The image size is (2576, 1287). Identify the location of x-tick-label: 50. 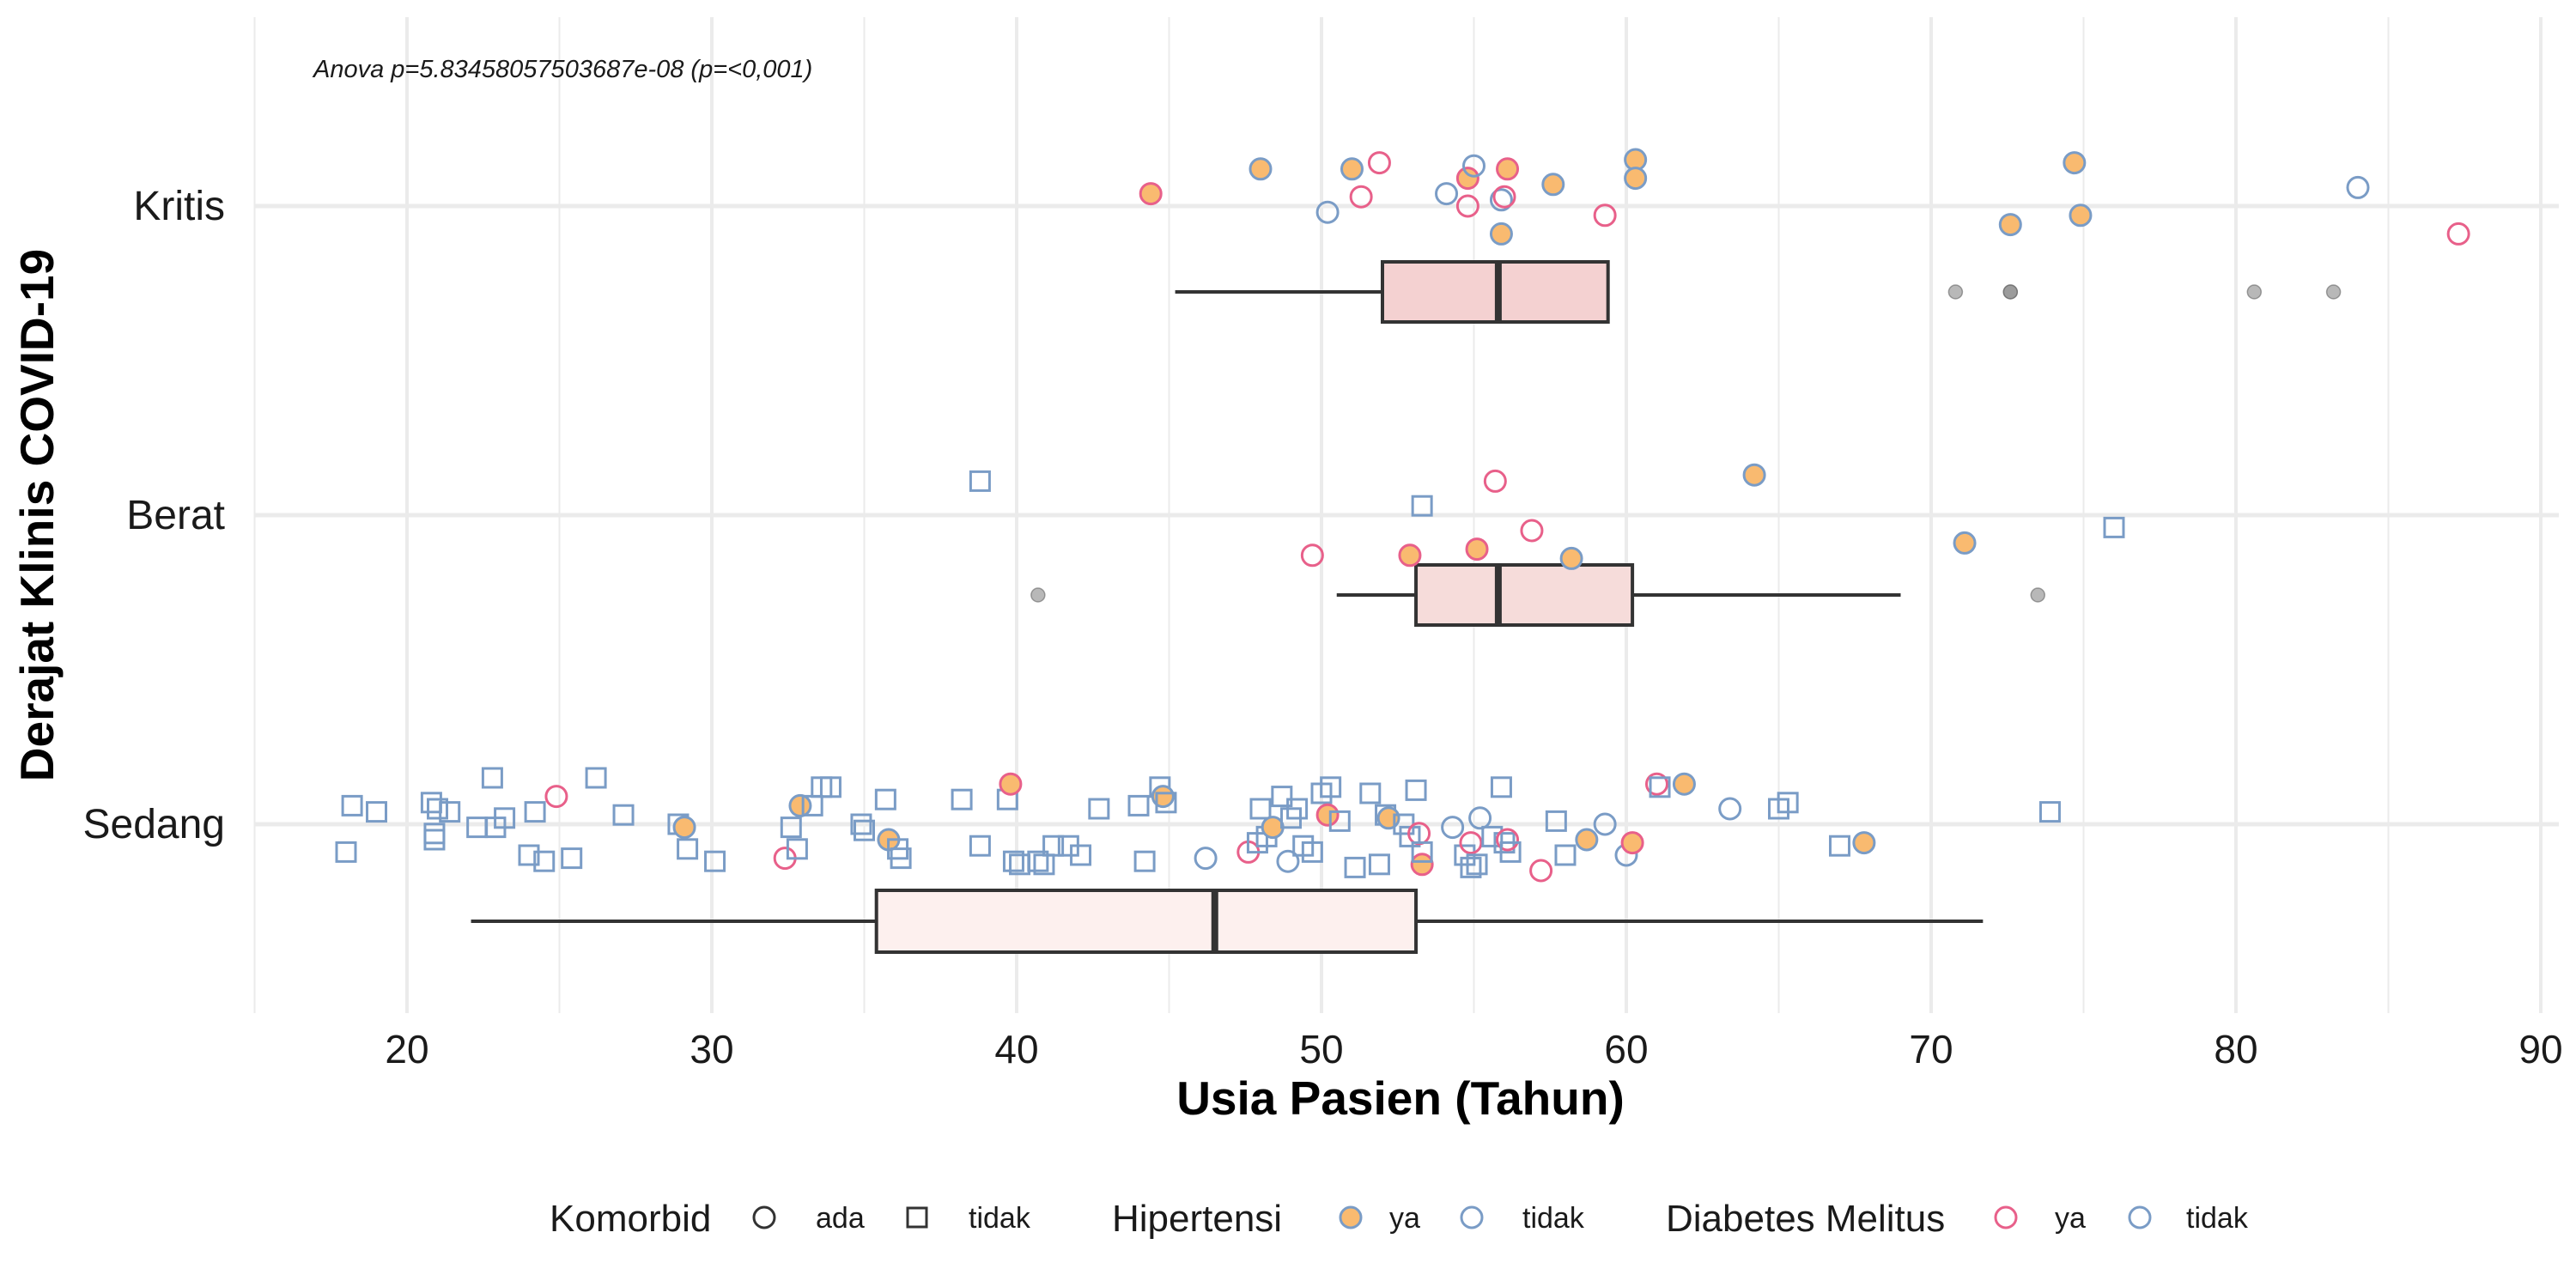
(1321, 1049).